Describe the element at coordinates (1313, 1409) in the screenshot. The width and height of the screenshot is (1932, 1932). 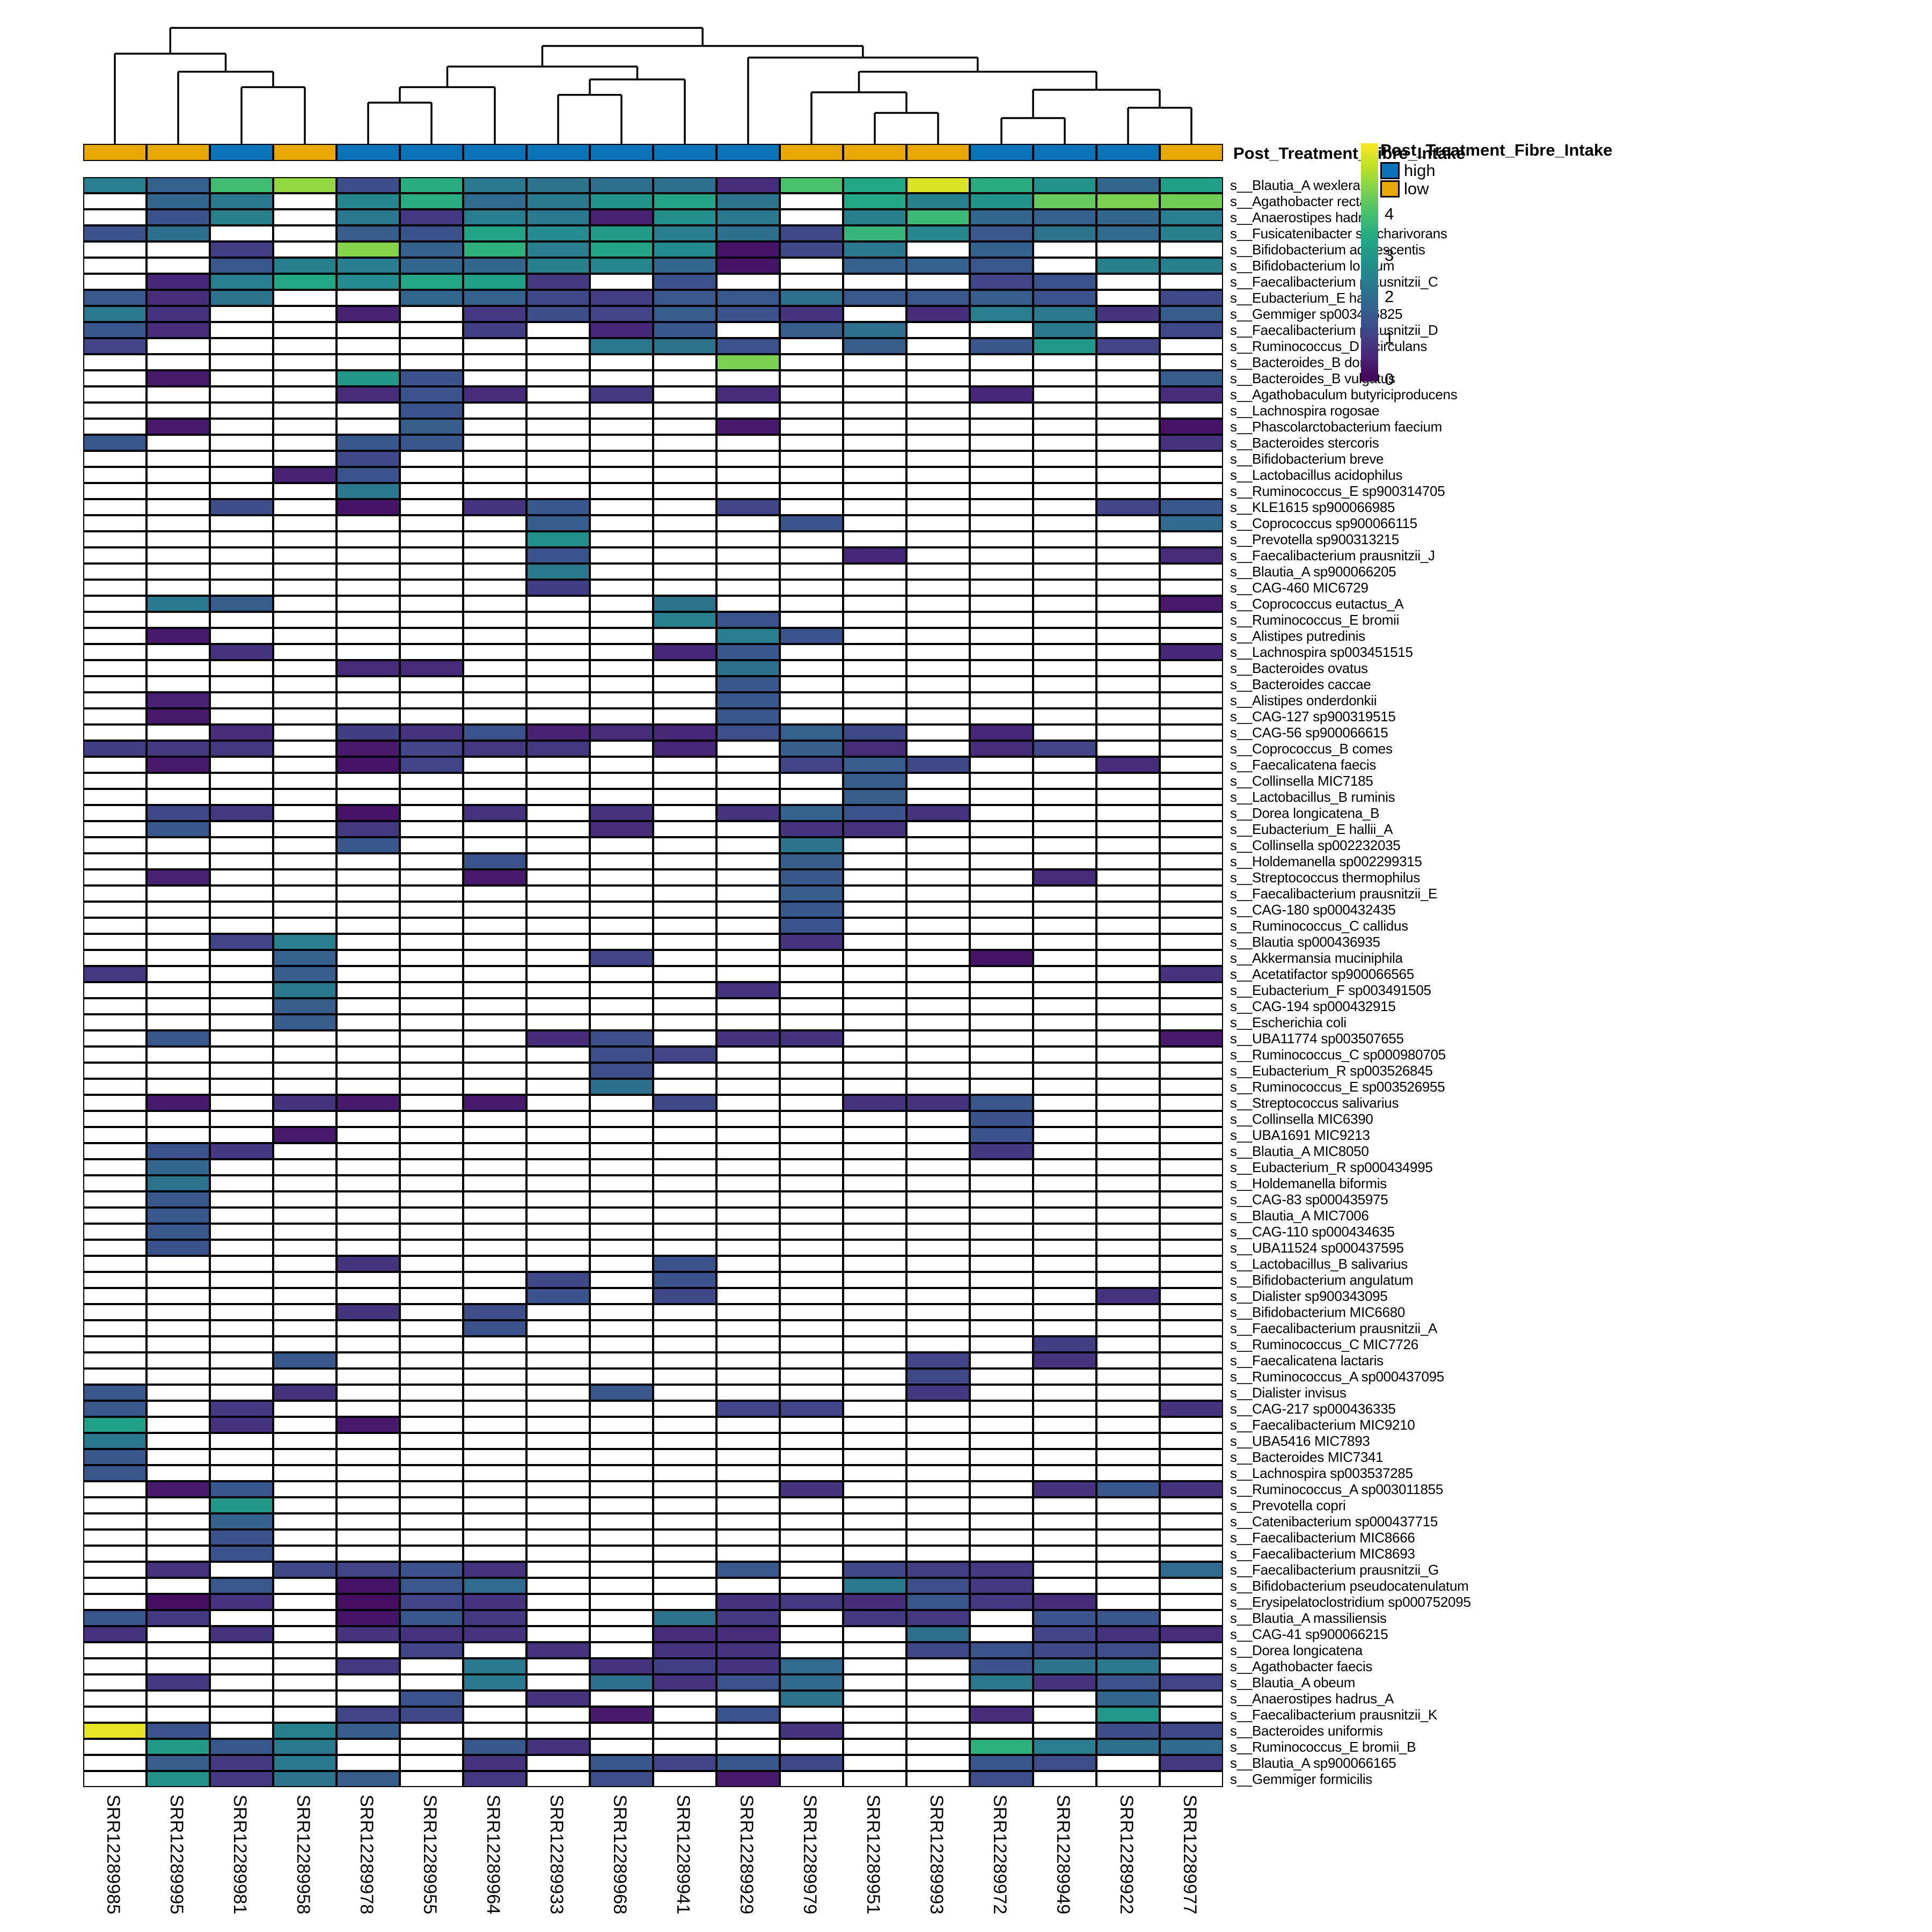
I see `row-label: s__CAG-217 sp000436335` at that location.